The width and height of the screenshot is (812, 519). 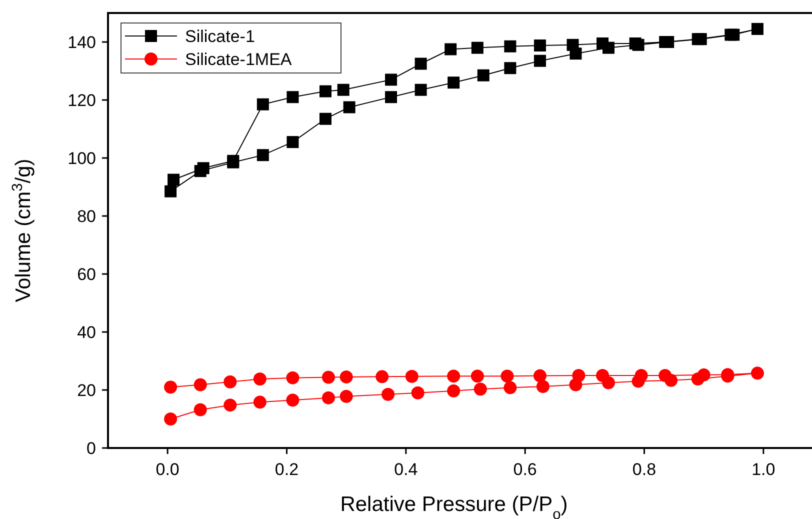 I want to click on y-tick-label: 100, so click(x=82, y=158).